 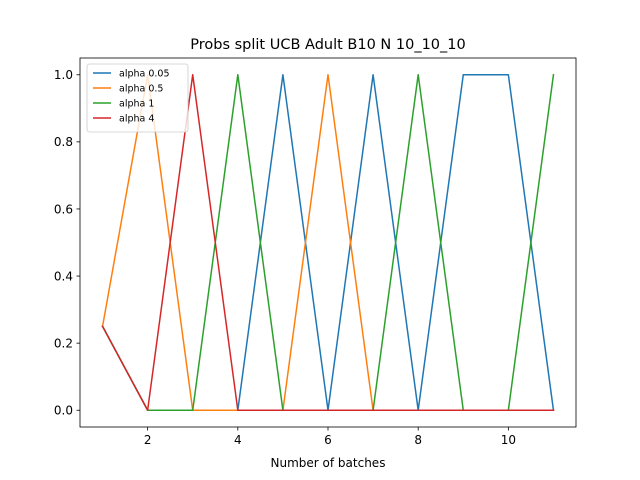 What do you see at coordinates (144, 73) in the screenshot?
I see `legend-label: alpha 0.05` at bounding box center [144, 73].